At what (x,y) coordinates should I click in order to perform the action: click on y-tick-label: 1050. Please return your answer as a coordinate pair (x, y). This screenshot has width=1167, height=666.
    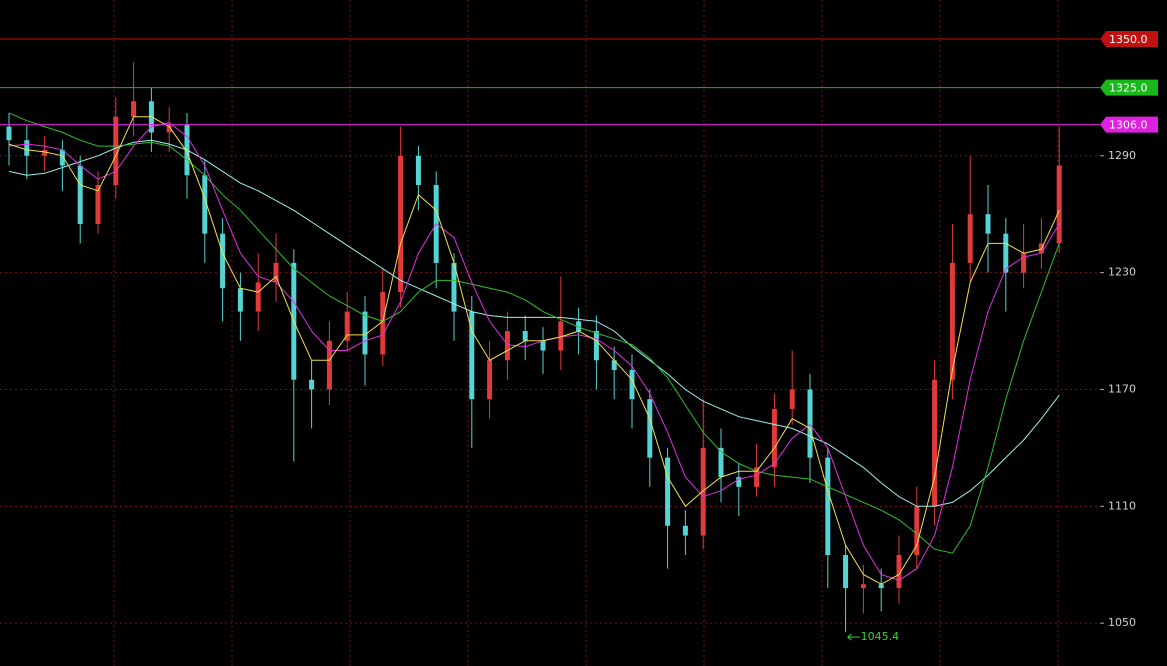
    Looking at the image, I should click on (1122, 622).